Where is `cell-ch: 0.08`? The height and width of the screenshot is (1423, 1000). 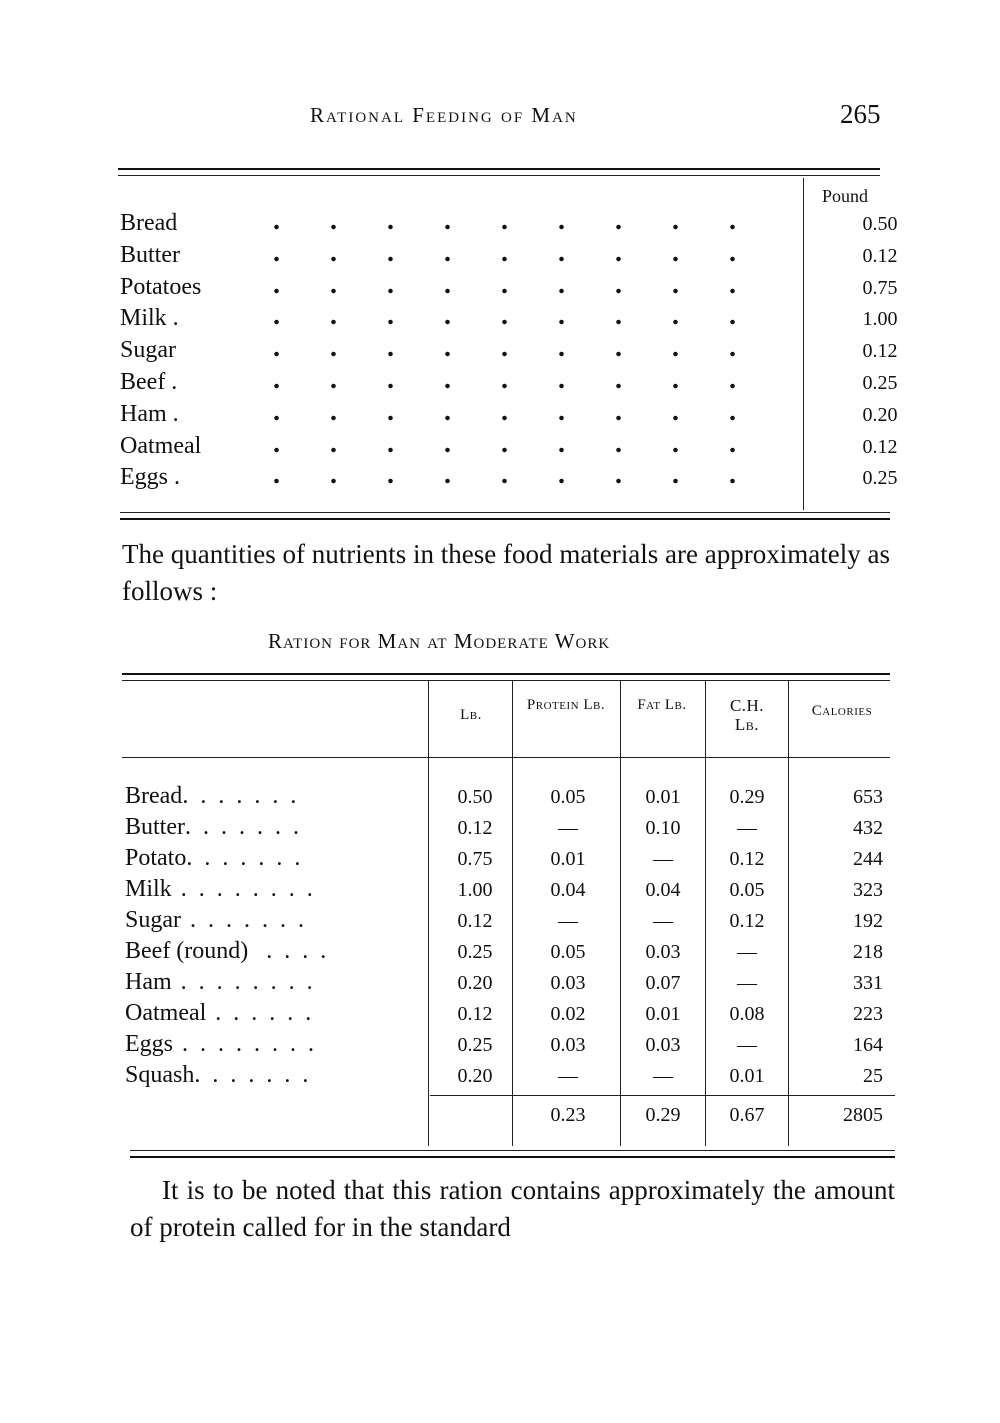
cell-ch: 0.08 is located at coordinates (747, 1014).